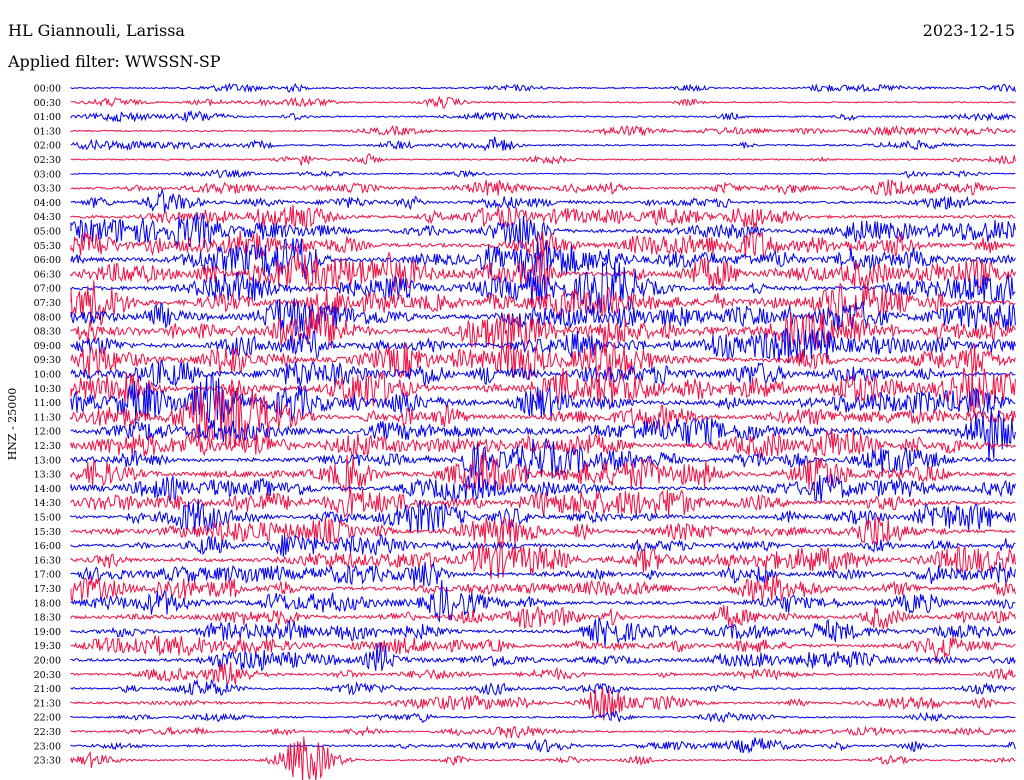  What do you see at coordinates (47, 689) in the screenshot?
I see `time-label: 21:00` at bounding box center [47, 689].